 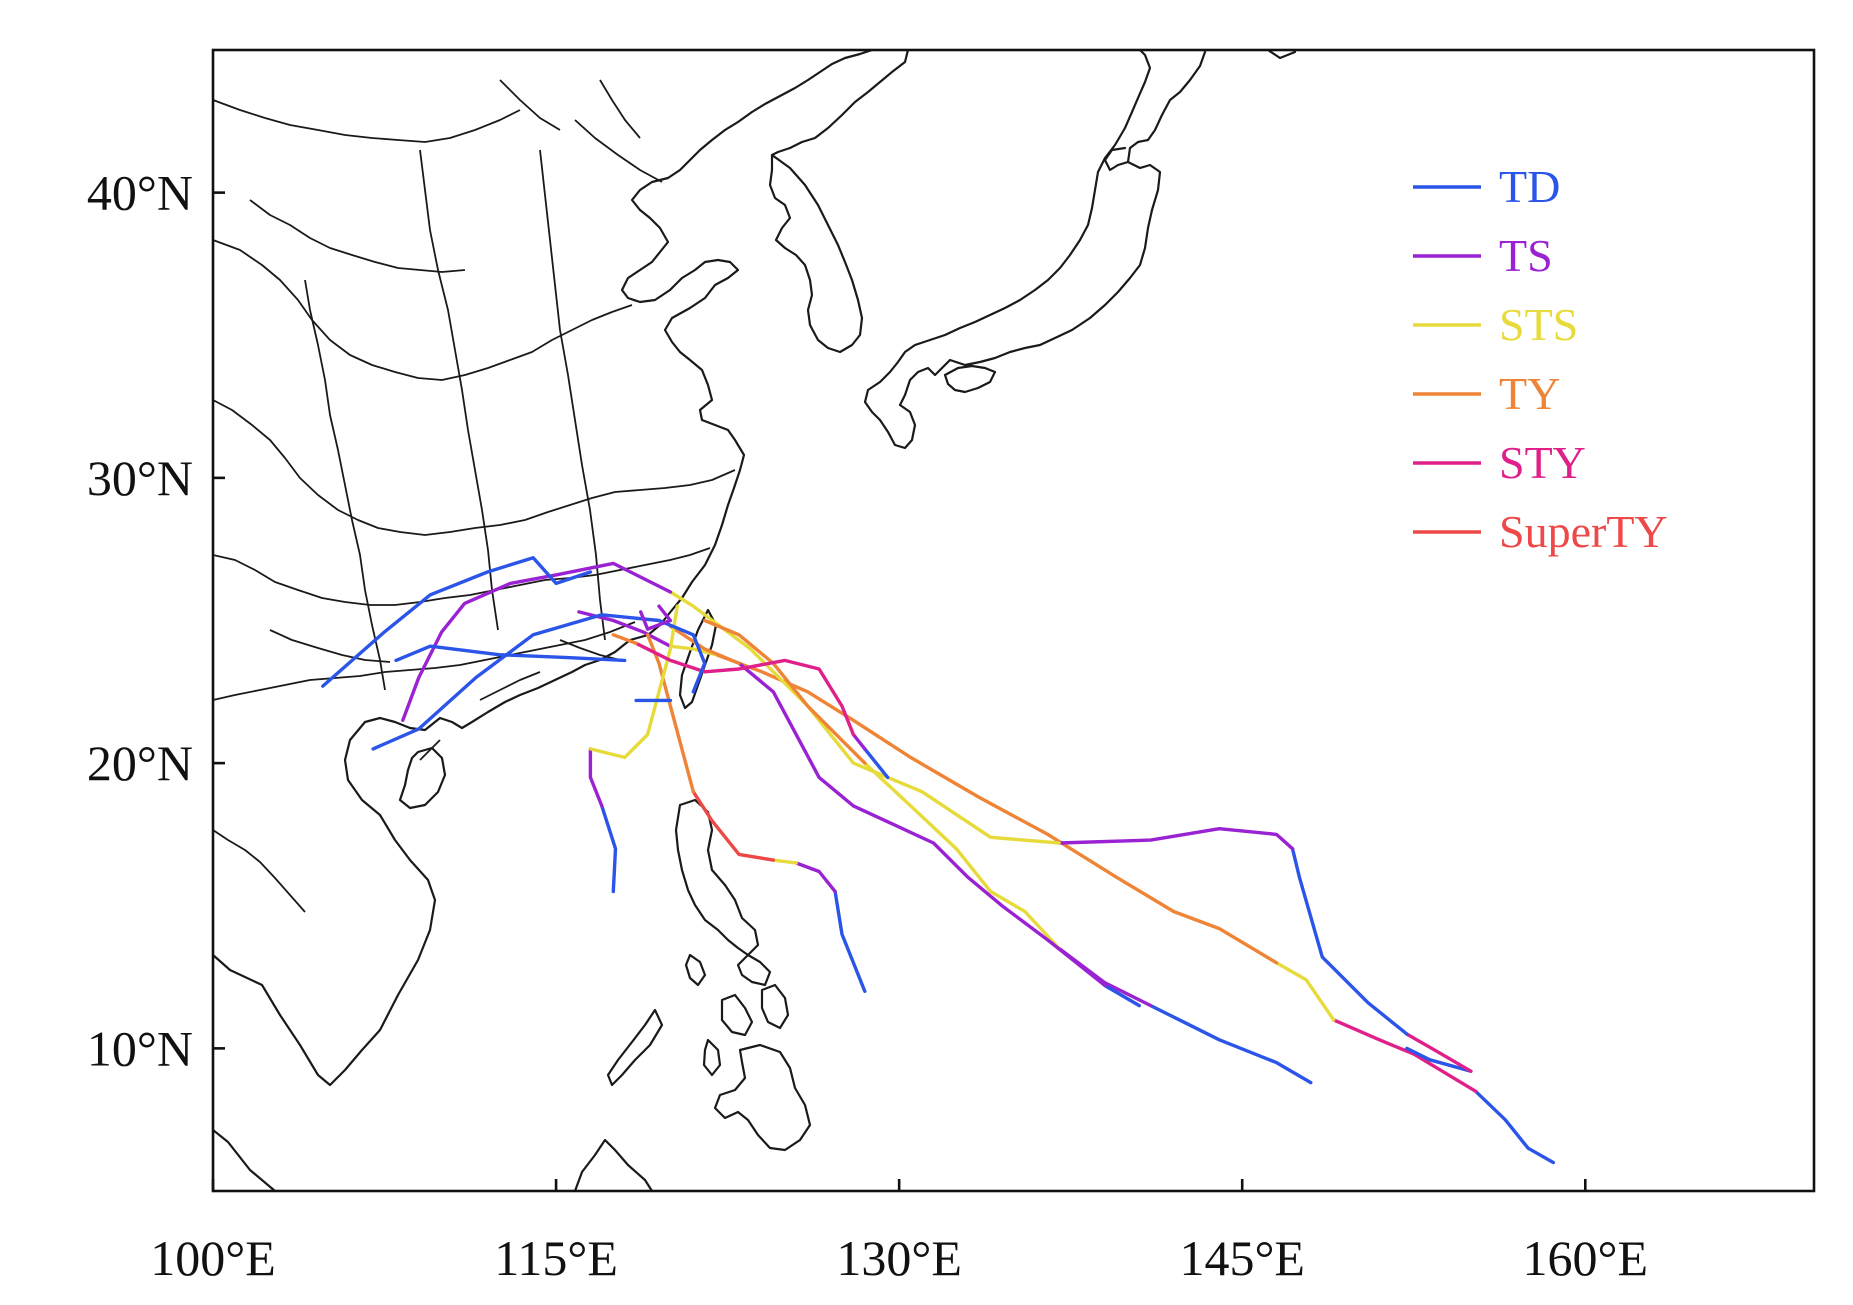 I want to click on philippines-coastline, so click(x=709, y=975).